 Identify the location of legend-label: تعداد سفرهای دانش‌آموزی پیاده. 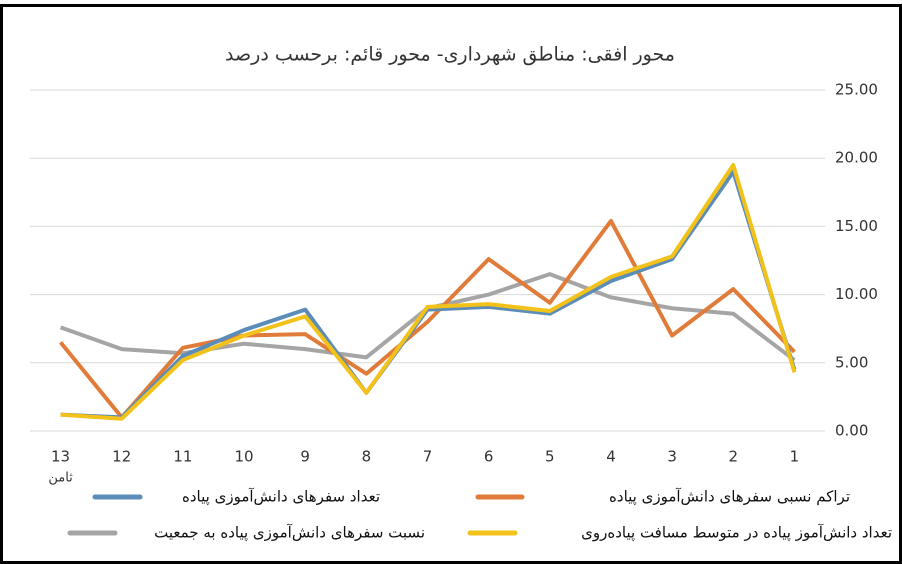
(281, 497).